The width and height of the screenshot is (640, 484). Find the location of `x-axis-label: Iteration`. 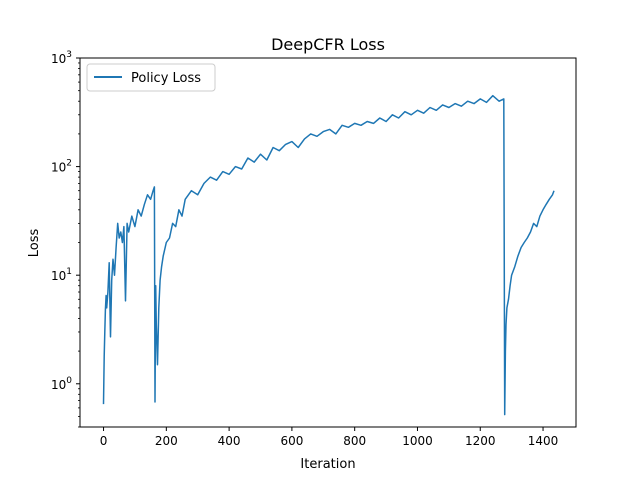

x-axis-label: Iteration is located at coordinates (327, 464).